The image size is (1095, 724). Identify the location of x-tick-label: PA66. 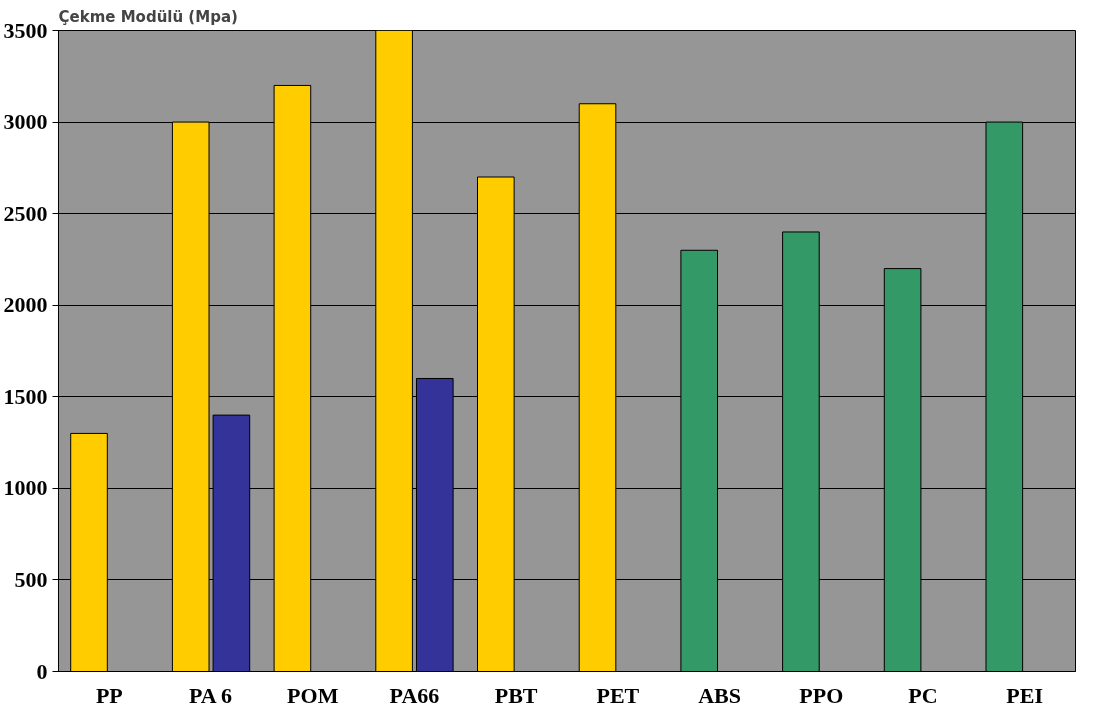
(414, 695).